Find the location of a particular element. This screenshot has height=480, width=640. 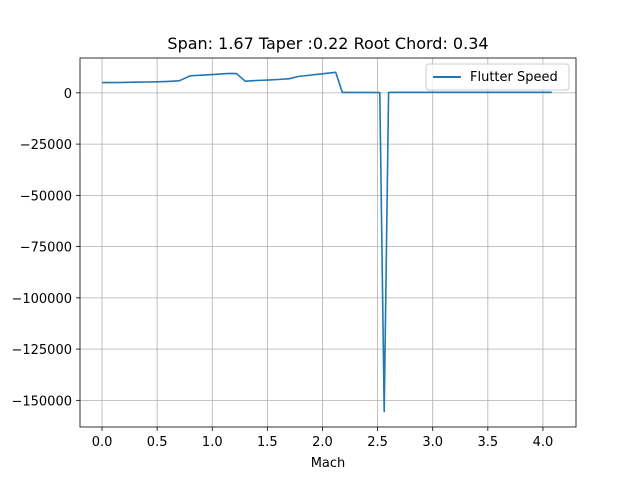

x-tick-label: 4.0 is located at coordinates (543, 442).